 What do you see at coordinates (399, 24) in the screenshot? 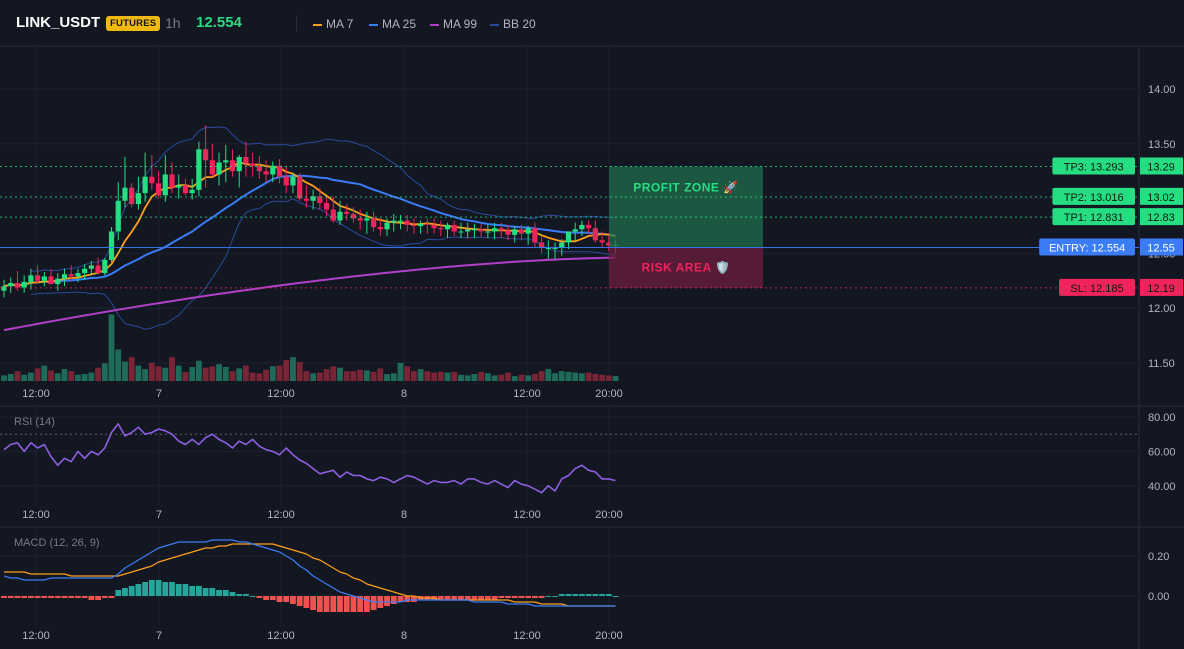
I see `legend-label: MA 25` at bounding box center [399, 24].